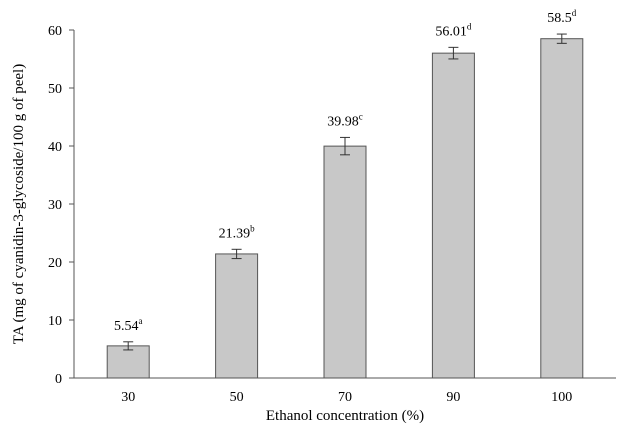  I want to click on data-value: 39.98, so click(343, 121).